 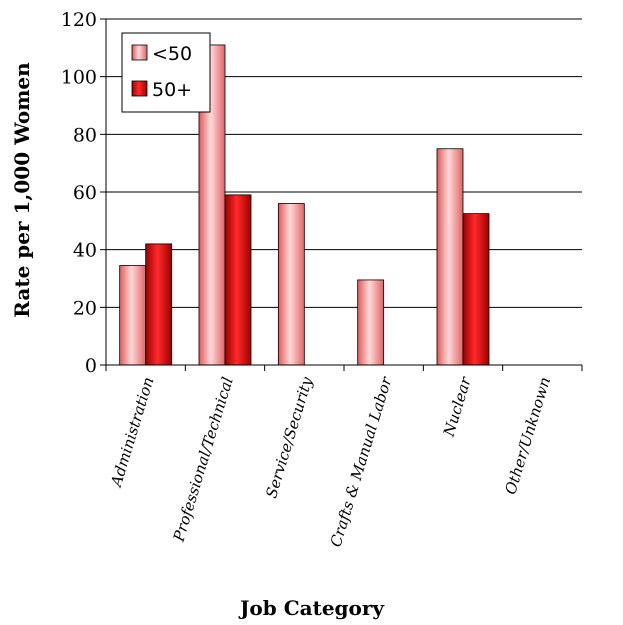 I want to click on y-tick-label: 40, so click(x=85, y=251).